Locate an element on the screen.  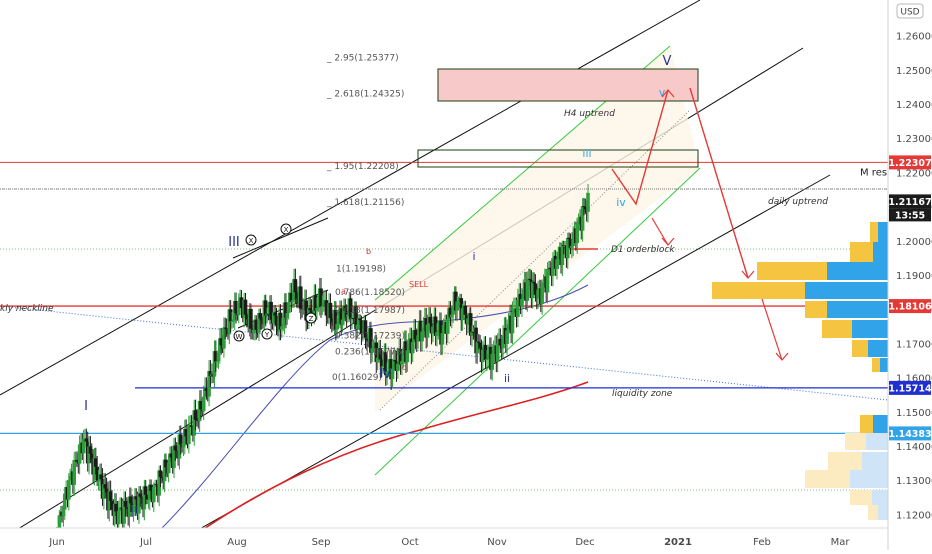
y-tick-label: 1.12000 is located at coordinates (914, 515).